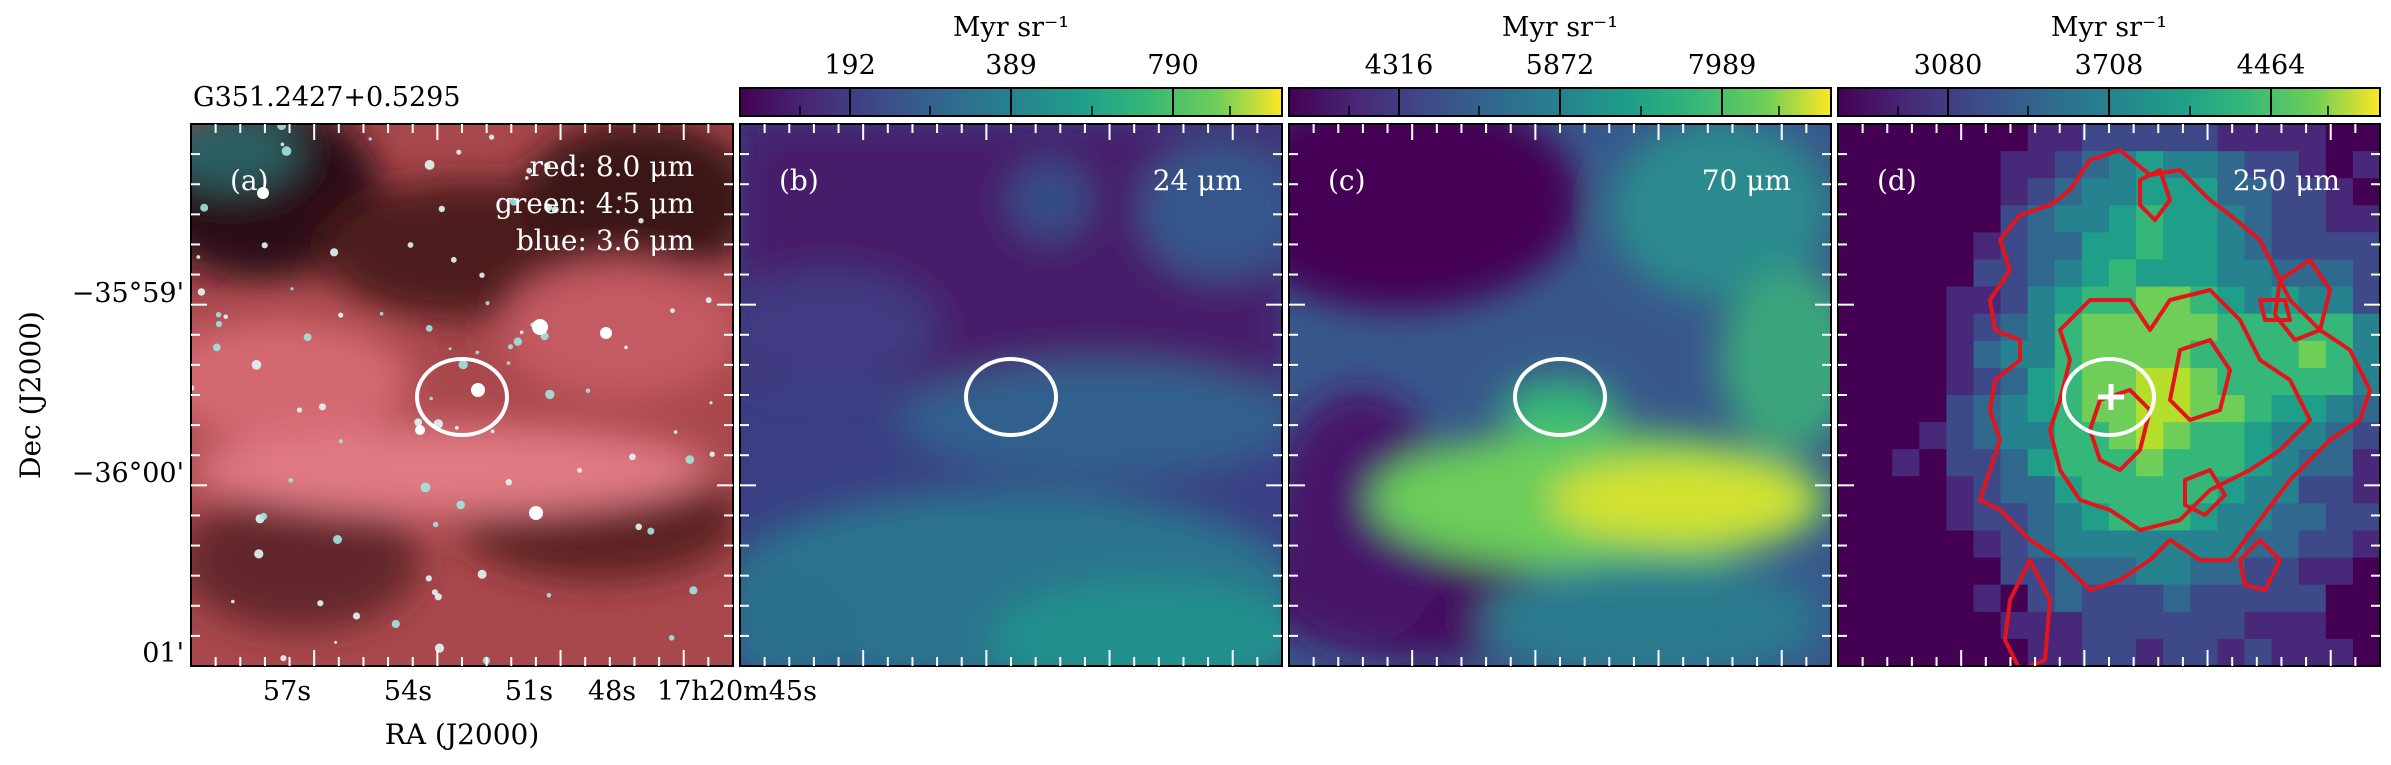  I want to click on source-name: G351.2427+0.5295, so click(327, 97).